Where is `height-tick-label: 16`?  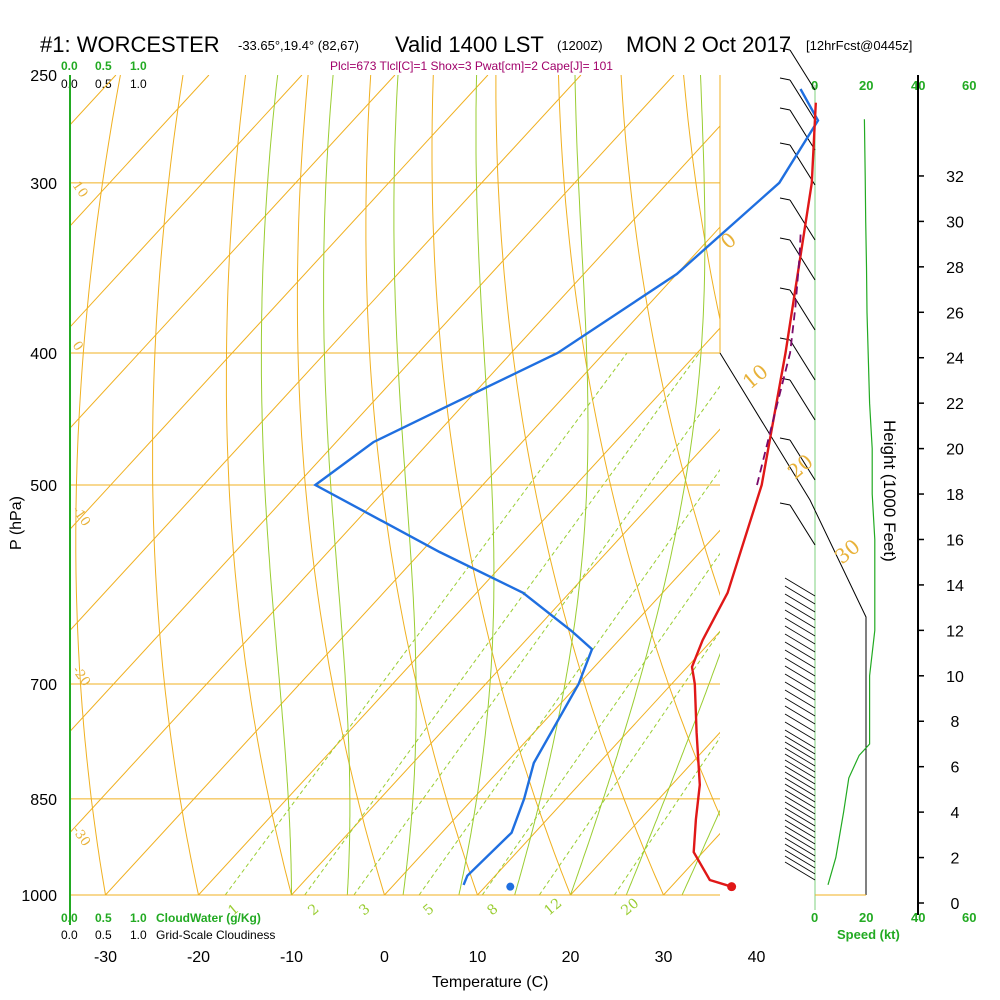
height-tick-label: 16 is located at coordinates (955, 540).